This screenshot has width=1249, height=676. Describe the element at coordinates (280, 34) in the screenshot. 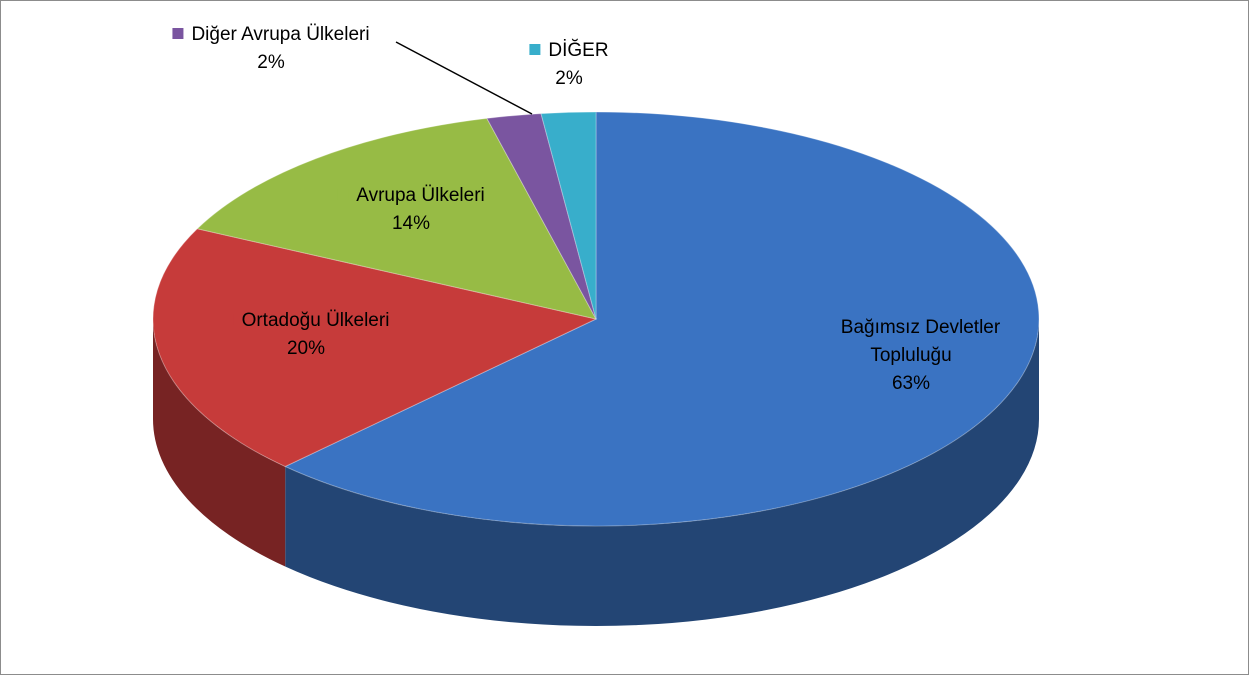

I see `category-label: Diğer Avrupa Ülkeleri` at that location.